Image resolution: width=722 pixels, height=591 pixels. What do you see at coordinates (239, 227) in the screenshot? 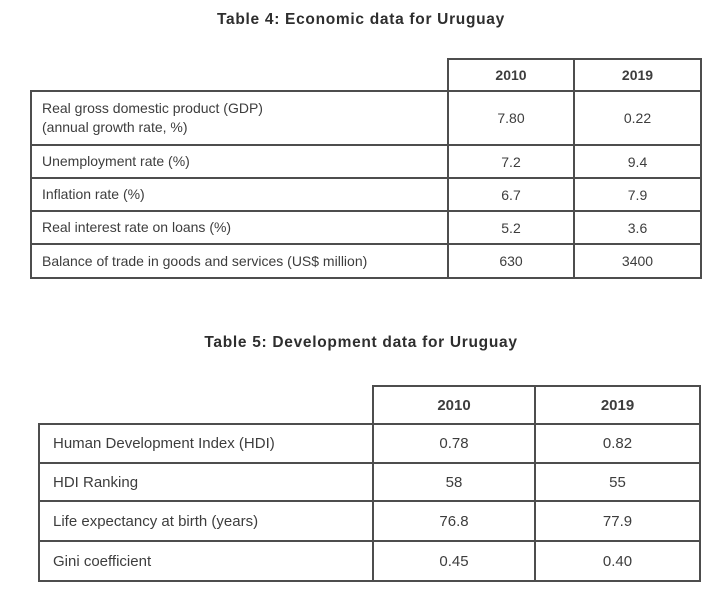
I see `row-label-interest-rate: Real interest rate on loans (%)` at bounding box center [239, 227].